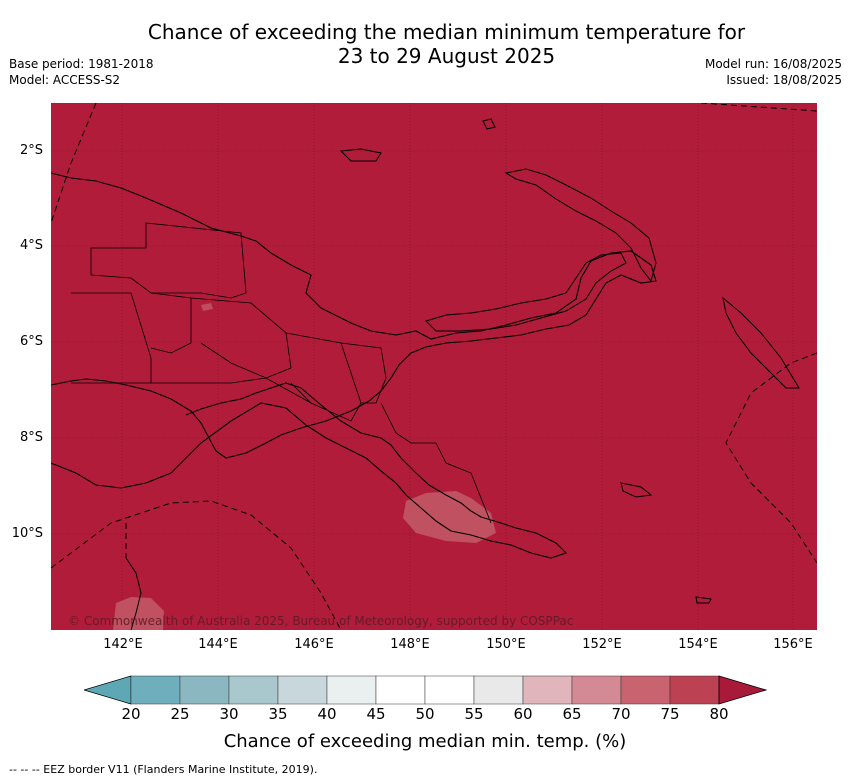 This screenshot has height=781, width=850. Describe the element at coordinates (449, 517) in the screenshot. I see `probability-patch-southeast` at that location.